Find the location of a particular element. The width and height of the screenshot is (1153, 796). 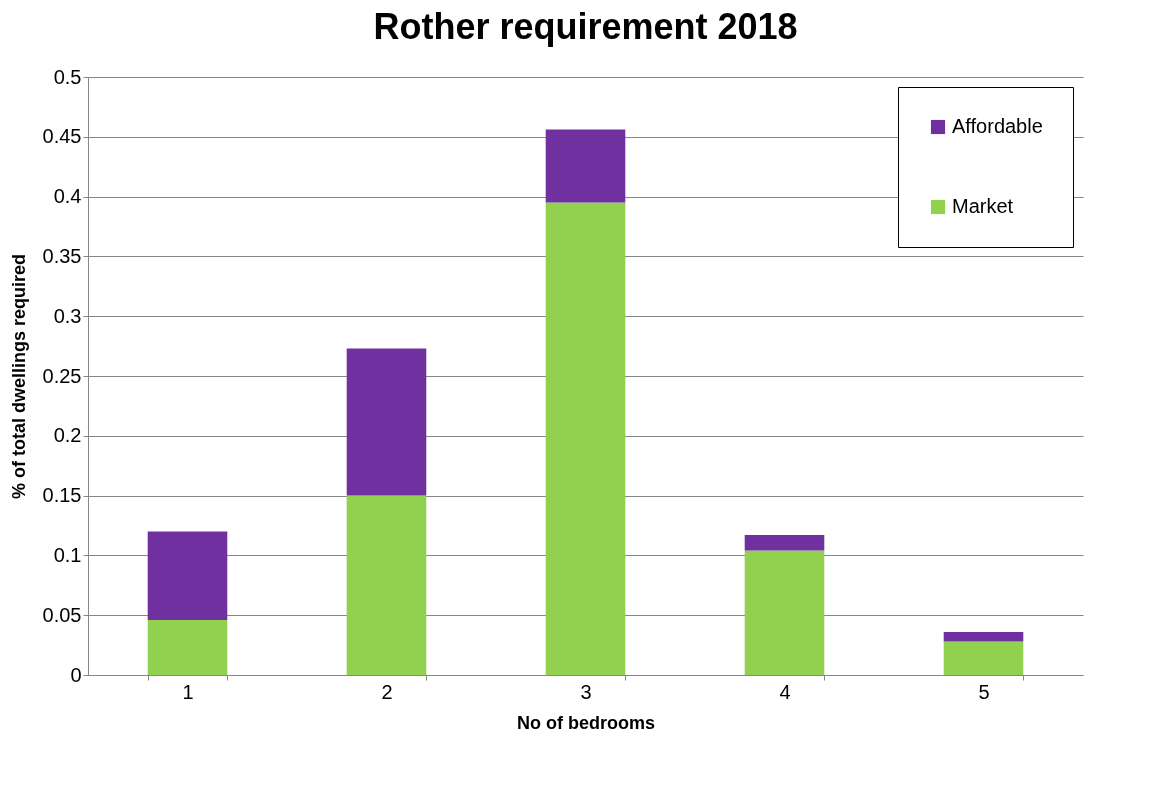

y-axis-title: % of total dwellings required is located at coordinates (18, 376).